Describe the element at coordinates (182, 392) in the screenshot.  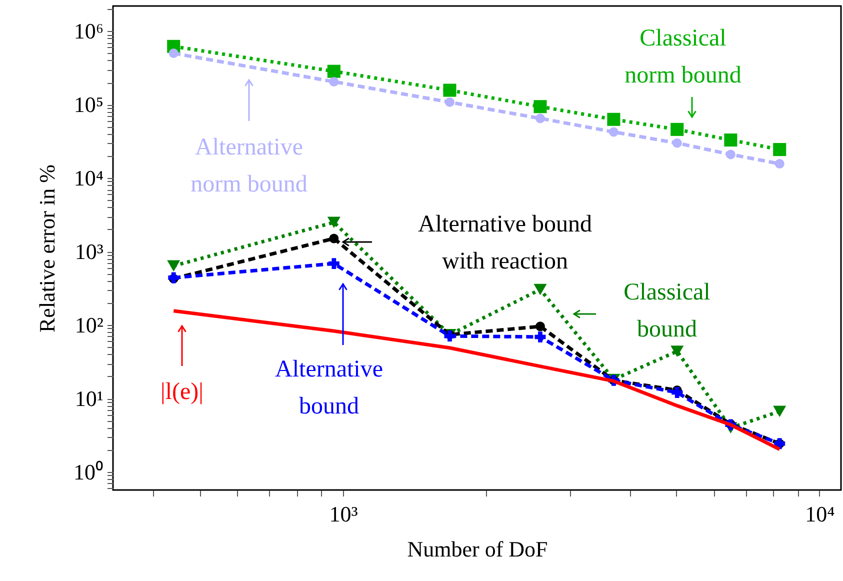
I see `annotation: |l(e)|` at that location.